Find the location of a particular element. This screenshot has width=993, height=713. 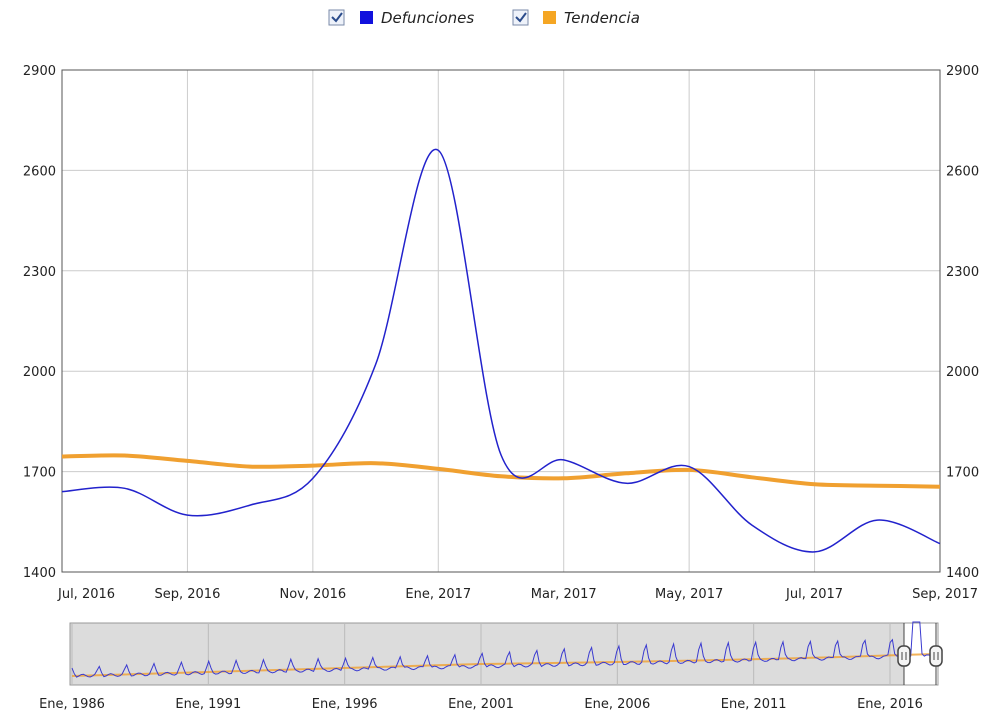

y-tick-label-right: 2000 is located at coordinates (962, 372).